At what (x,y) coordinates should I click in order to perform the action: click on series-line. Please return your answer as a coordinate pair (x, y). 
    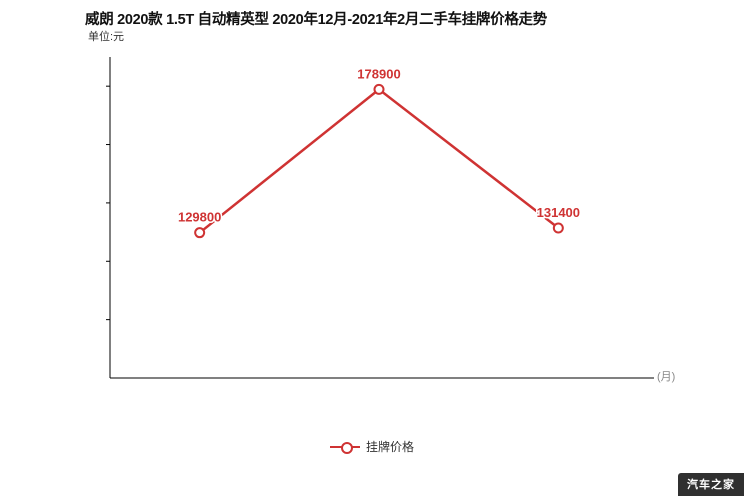
    Looking at the image, I should click on (379, 161).